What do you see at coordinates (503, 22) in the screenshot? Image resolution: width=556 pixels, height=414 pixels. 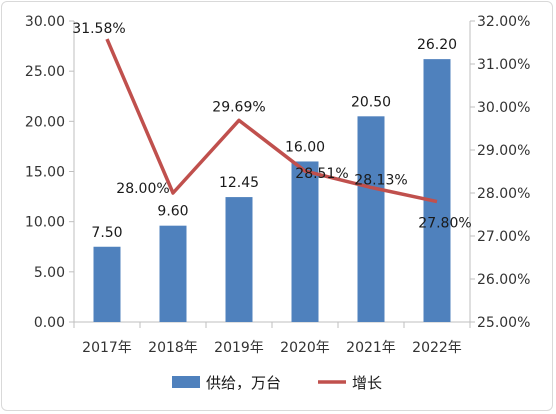 I see `right-tick-label: 32.00%` at bounding box center [503, 22].